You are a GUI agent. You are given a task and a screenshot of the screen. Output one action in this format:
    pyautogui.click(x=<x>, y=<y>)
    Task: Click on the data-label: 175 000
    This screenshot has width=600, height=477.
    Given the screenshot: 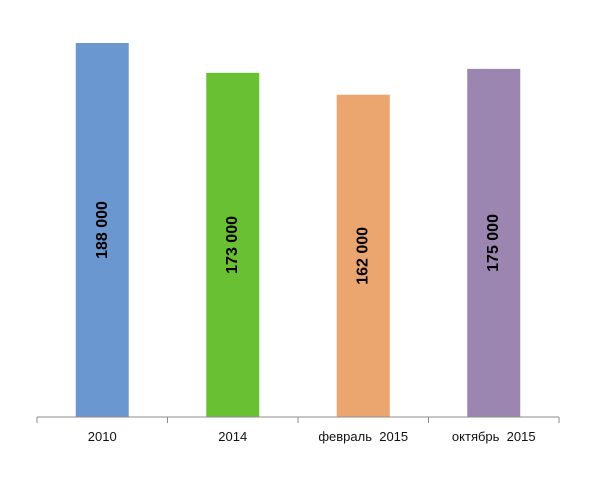 What is the action you would take?
    pyautogui.click(x=493, y=243)
    